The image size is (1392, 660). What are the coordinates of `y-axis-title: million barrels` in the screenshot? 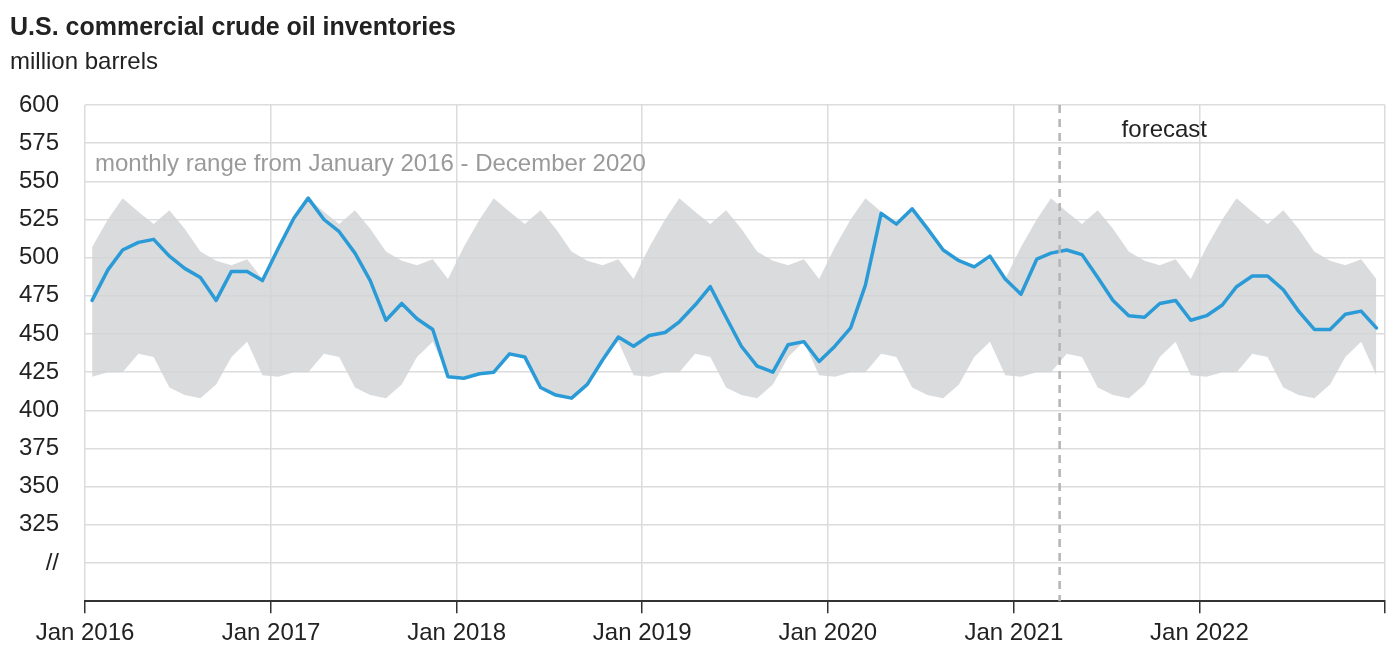 It's located at (84, 61).